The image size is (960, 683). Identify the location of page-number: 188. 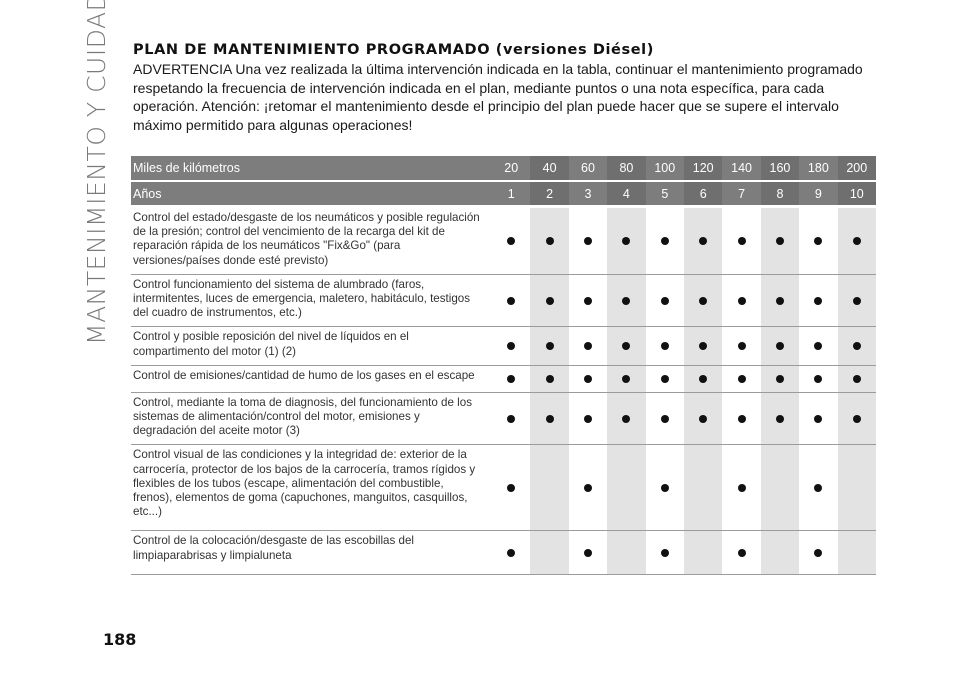
(120, 639).